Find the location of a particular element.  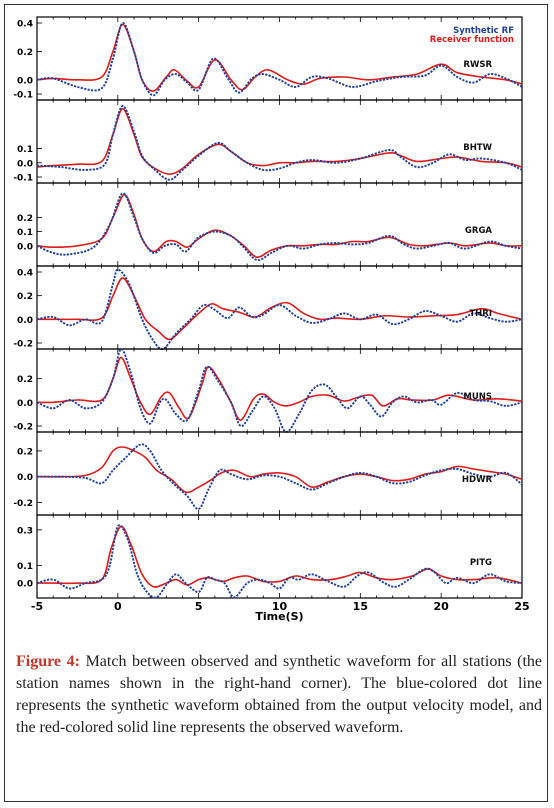

y-tick-label: 0.3 is located at coordinates (25, 531).